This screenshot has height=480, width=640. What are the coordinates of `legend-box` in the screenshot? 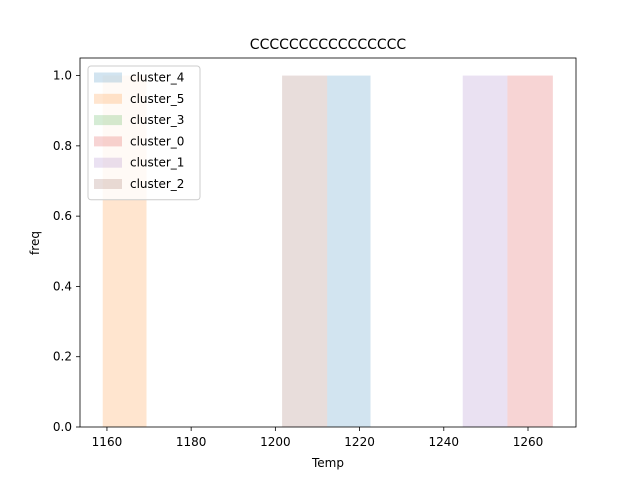 It's located at (144, 133).